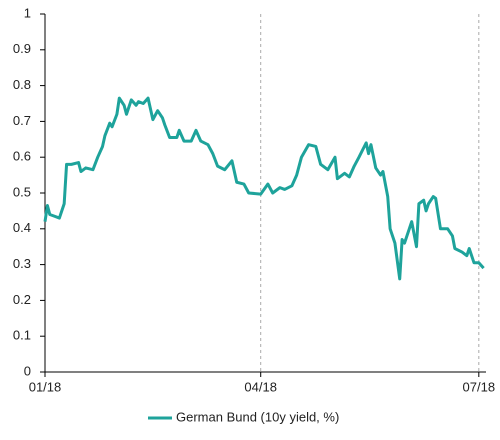 This screenshot has height=440, width=500. Describe the element at coordinates (22, 84) in the screenshot. I see `y-tick-label: 0.8` at that location.